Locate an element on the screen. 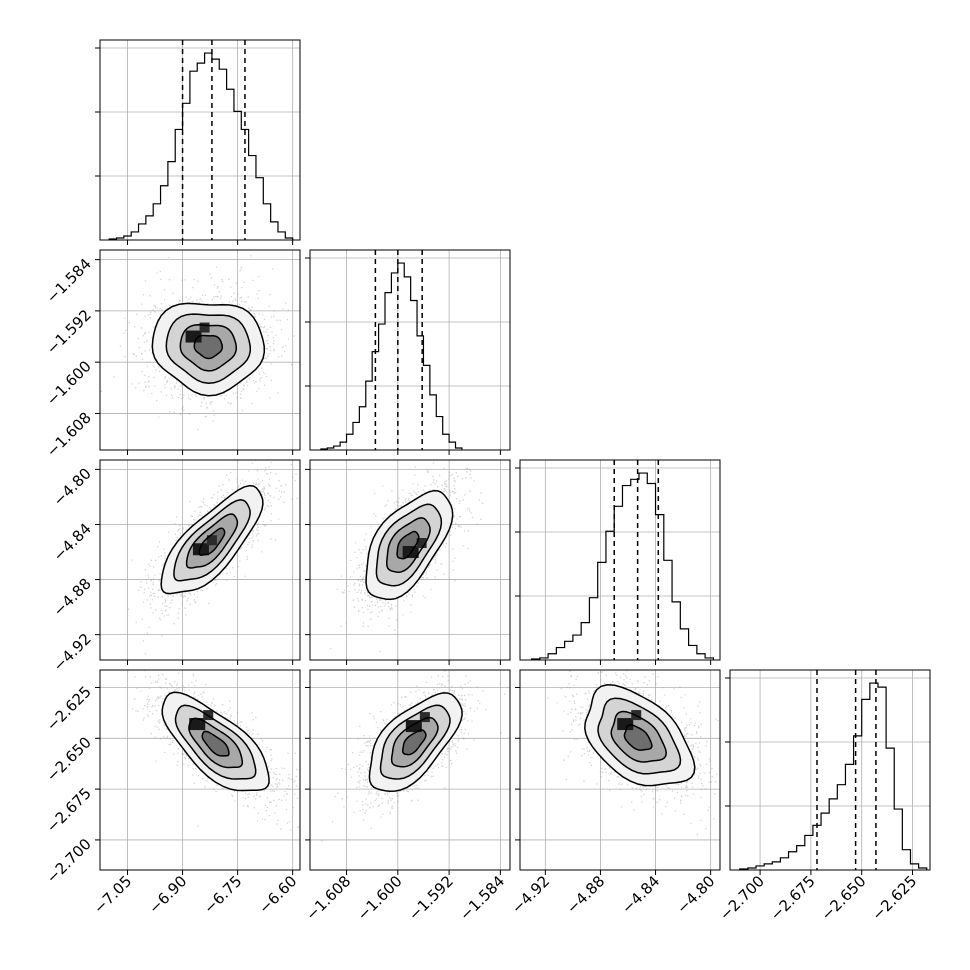 The height and width of the screenshot is (970, 970). pair-panel-0-1: −1.608−1.600−1.592−1.584 is located at coordinates (172, 355).